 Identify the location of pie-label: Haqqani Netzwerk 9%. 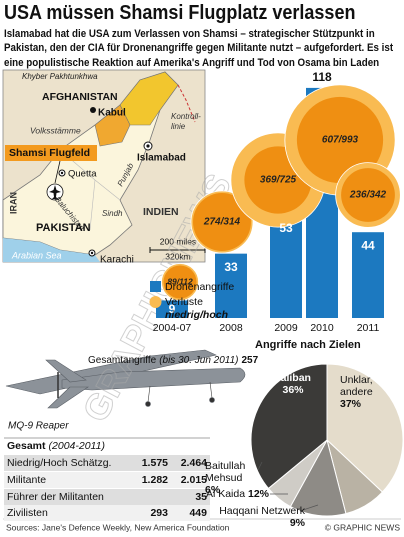
(255, 517).